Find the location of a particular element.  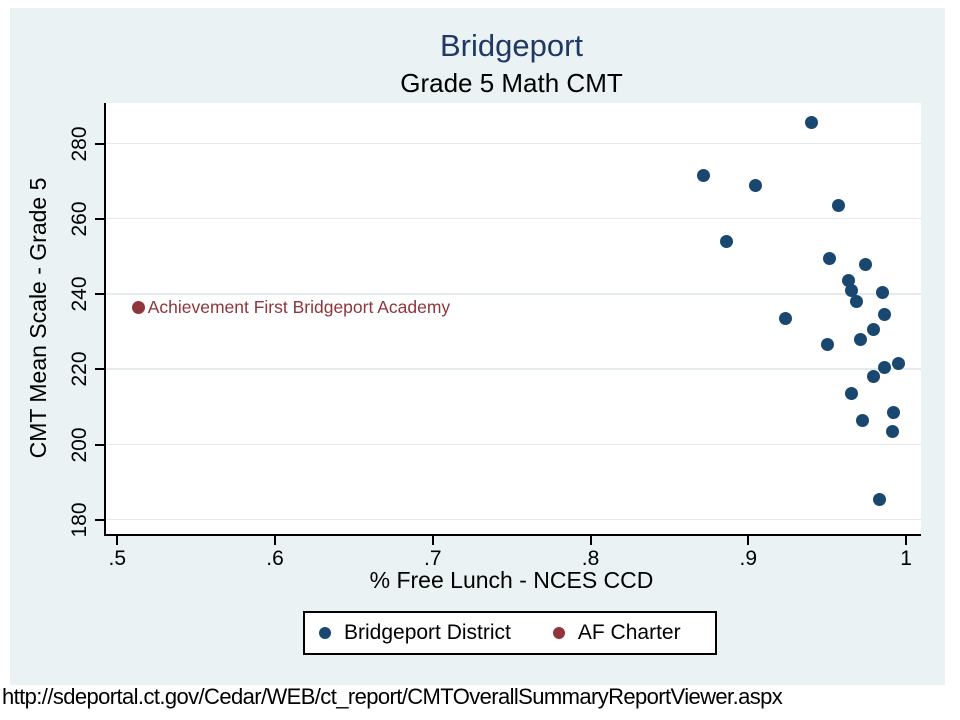

legend-label-district: Bridgeport District is located at coordinates (427, 632).